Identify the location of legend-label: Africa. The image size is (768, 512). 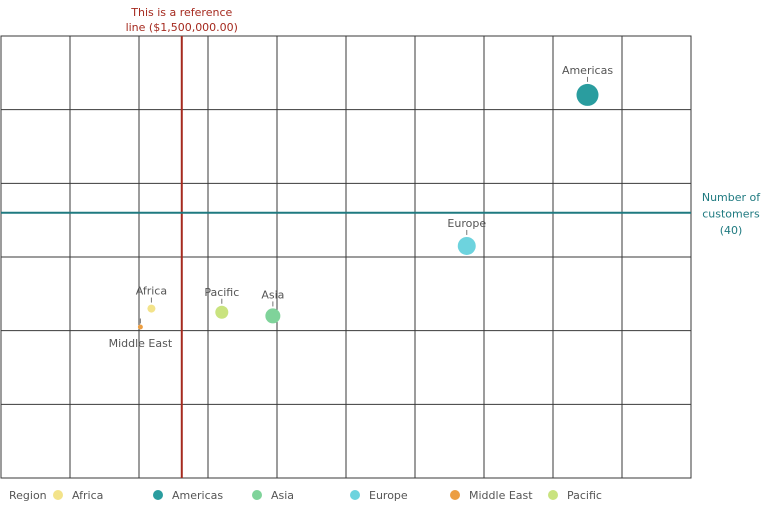
(87, 495).